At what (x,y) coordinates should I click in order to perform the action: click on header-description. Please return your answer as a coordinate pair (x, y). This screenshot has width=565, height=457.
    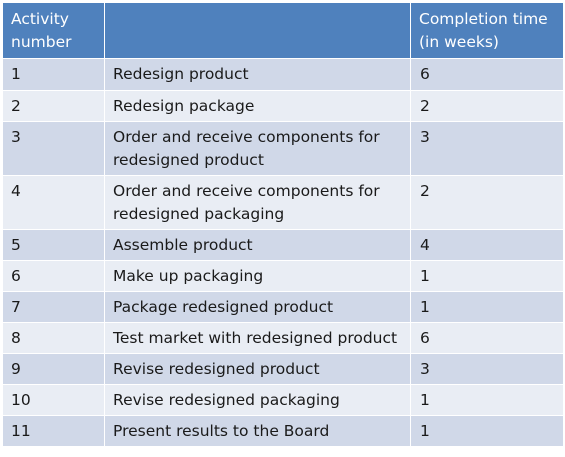
    Looking at the image, I should click on (257, 30).